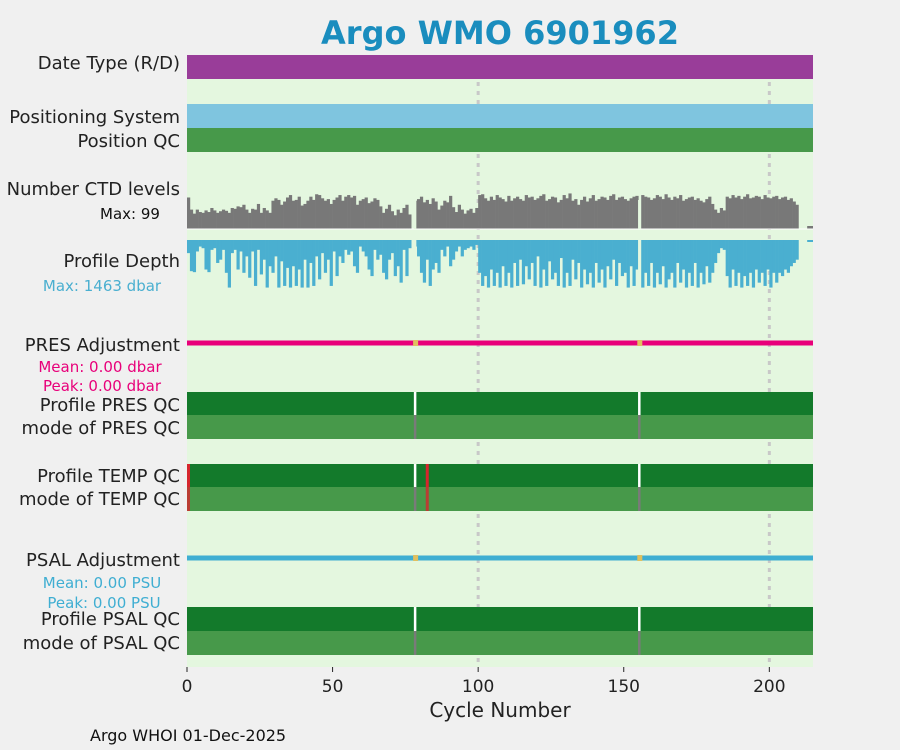 This screenshot has width=900, height=750. What do you see at coordinates (769, 687) in the screenshot?
I see `x-tick-label-200: 200` at bounding box center [769, 687].